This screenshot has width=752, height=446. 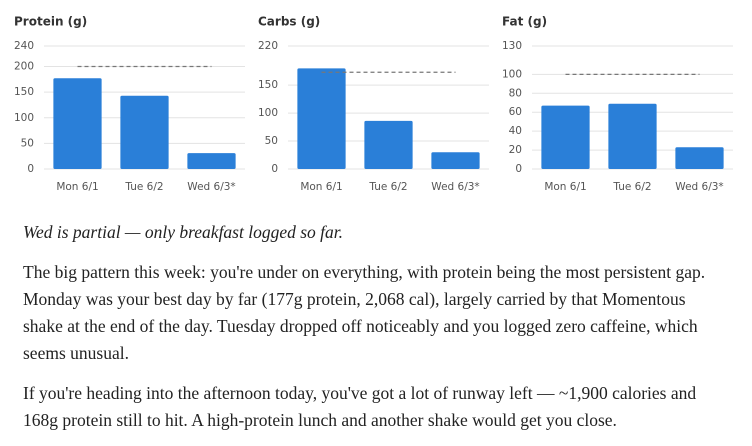 I want to click on chart-title: Carbs (g), so click(x=289, y=22).